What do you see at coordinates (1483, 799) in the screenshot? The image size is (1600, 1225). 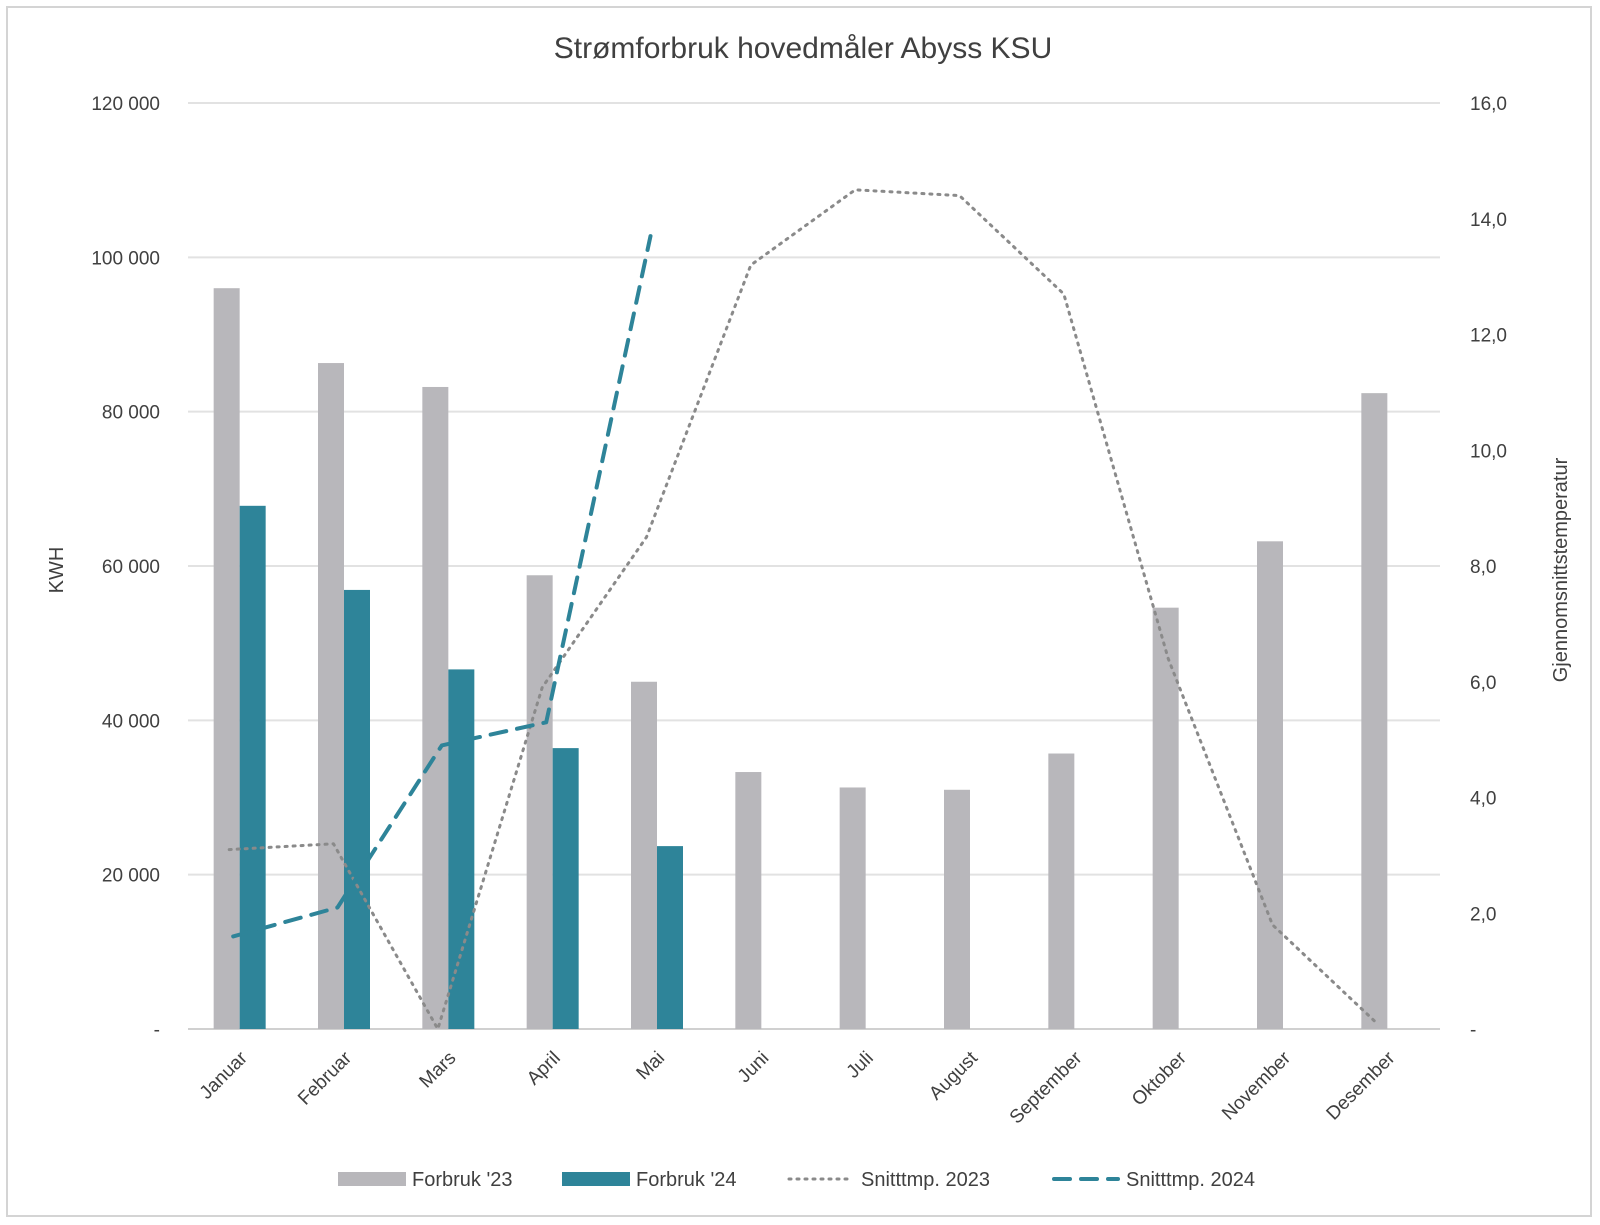 I see `y2-tick-label: 4,0` at bounding box center [1483, 799].